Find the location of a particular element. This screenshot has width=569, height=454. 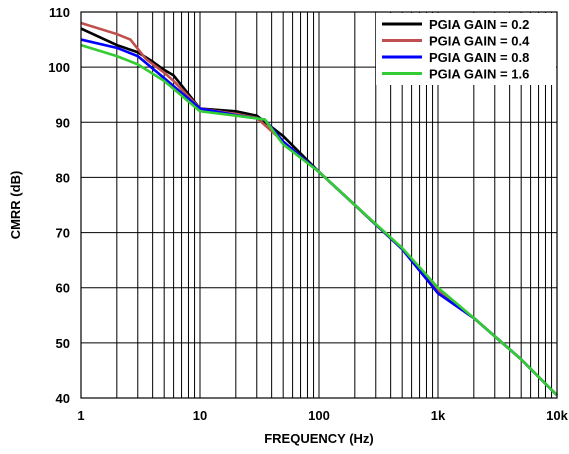

x-axis-label: FREQUENCY (Hz) is located at coordinates (319, 438).